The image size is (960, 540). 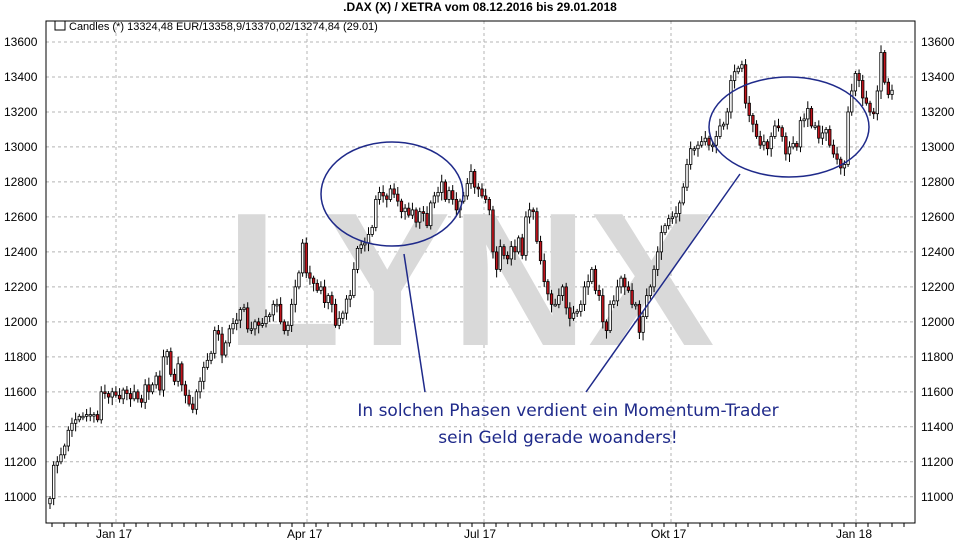 I want to click on y-tick-label-right: 12800, so click(x=938, y=182).